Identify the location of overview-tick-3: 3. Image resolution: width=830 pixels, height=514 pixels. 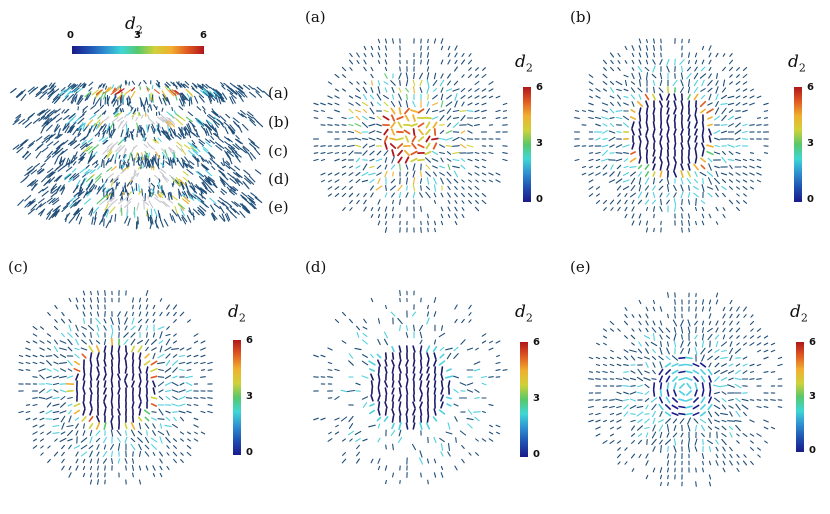
(137, 35).